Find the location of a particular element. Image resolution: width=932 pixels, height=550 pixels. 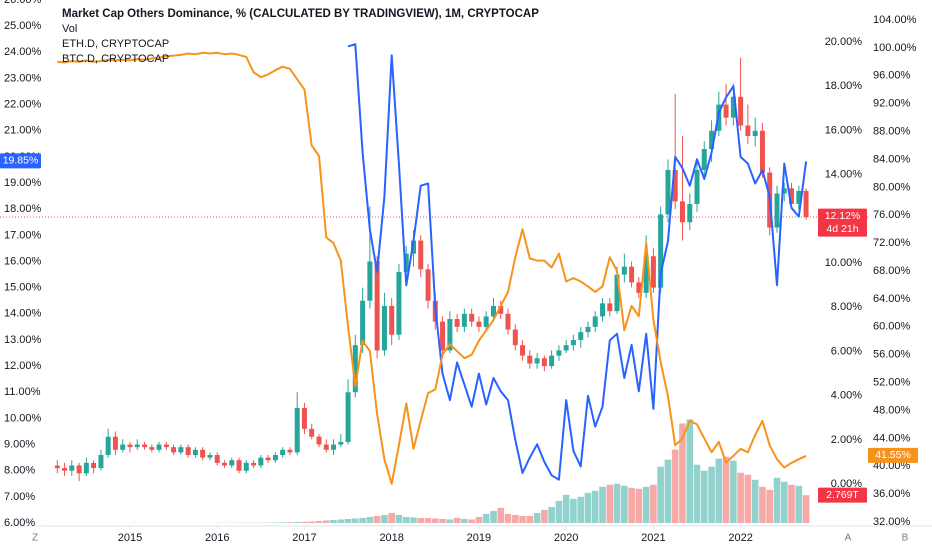

y2-tick-label: 76.00% is located at coordinates (892, 215).